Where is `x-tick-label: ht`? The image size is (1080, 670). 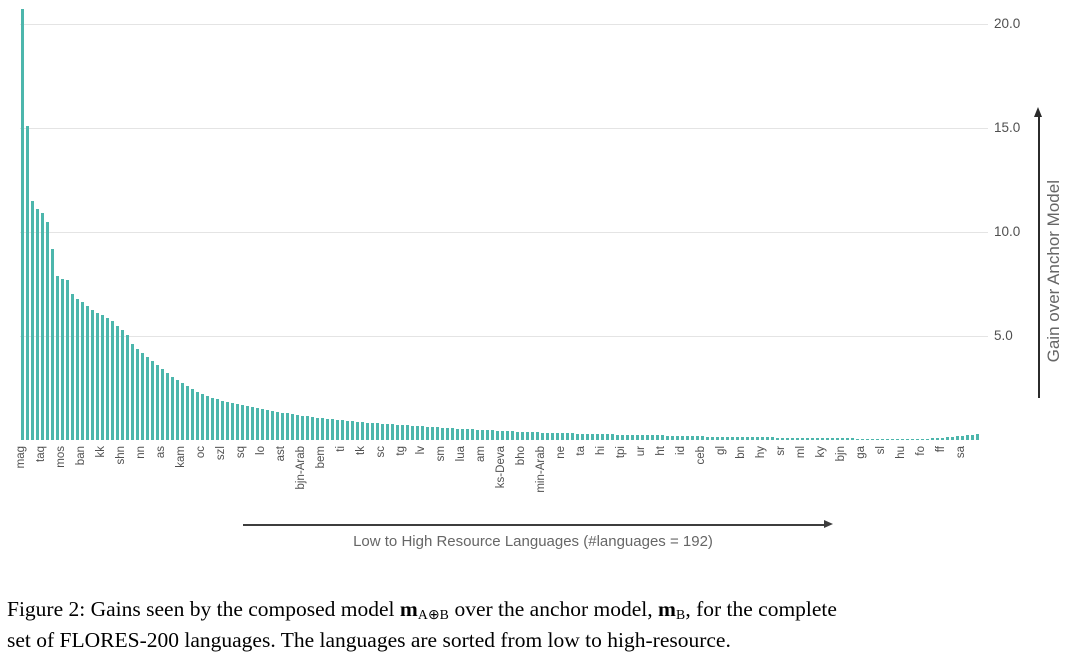 x-tick-label: ht is located at coordinates (661, 451).